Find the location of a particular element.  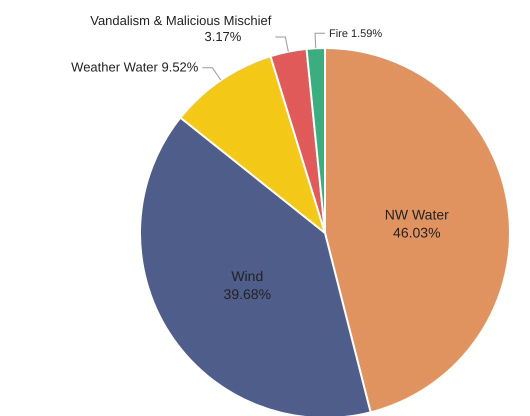

slice-label: NW Water is located at coordinates (417, 214).